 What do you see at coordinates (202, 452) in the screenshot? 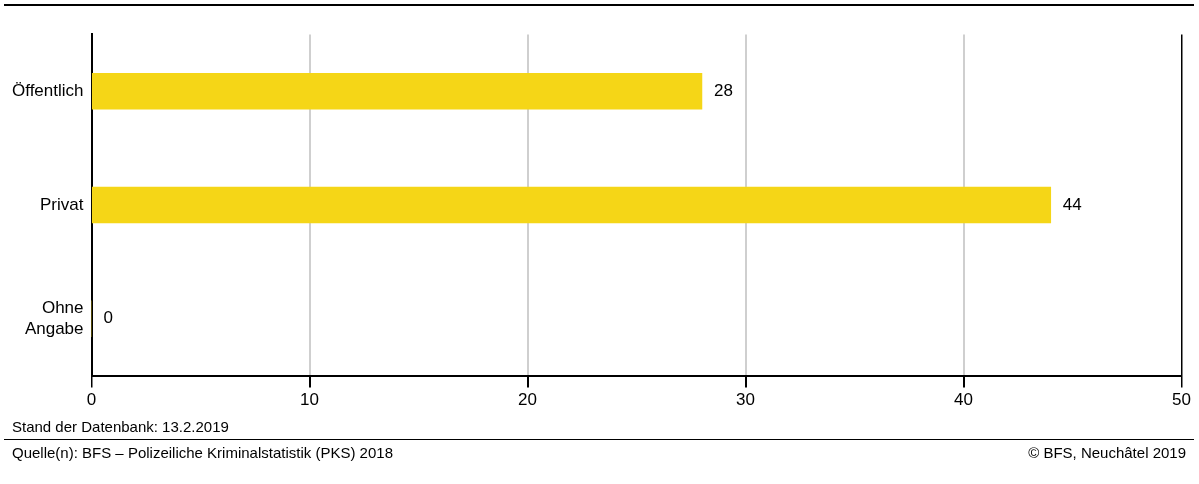
I see `source-note: Quelle(n): BFS – Polizeiliche Kriminalstatistik (PKS) 2018` at bounding box center [202, 452].